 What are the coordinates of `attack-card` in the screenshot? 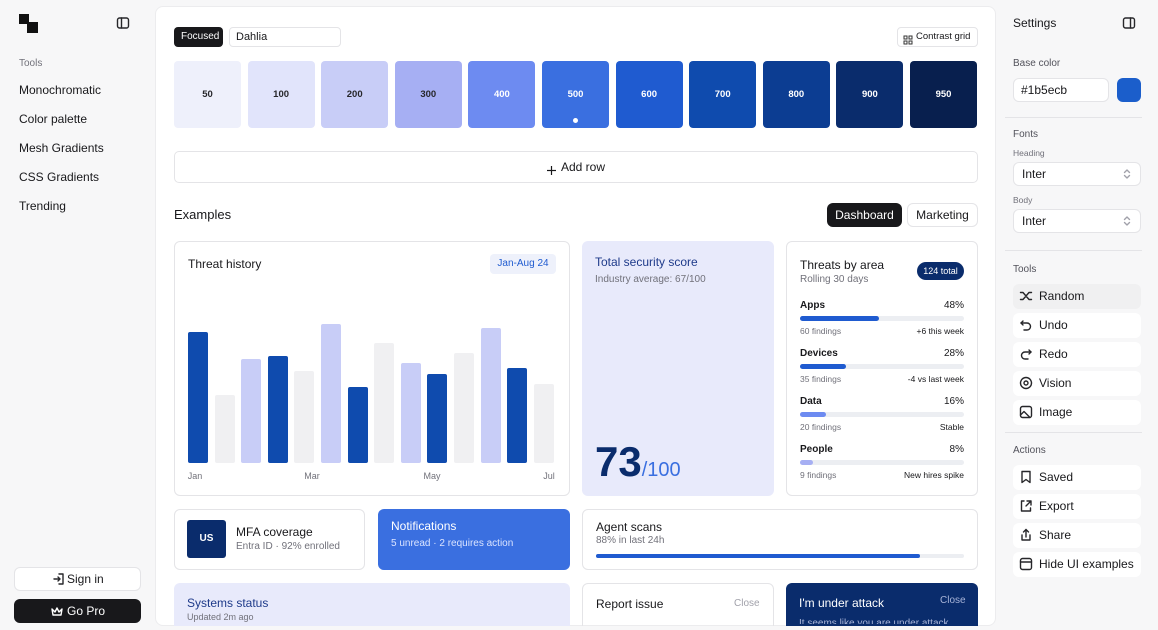 It's located at (882, 606).